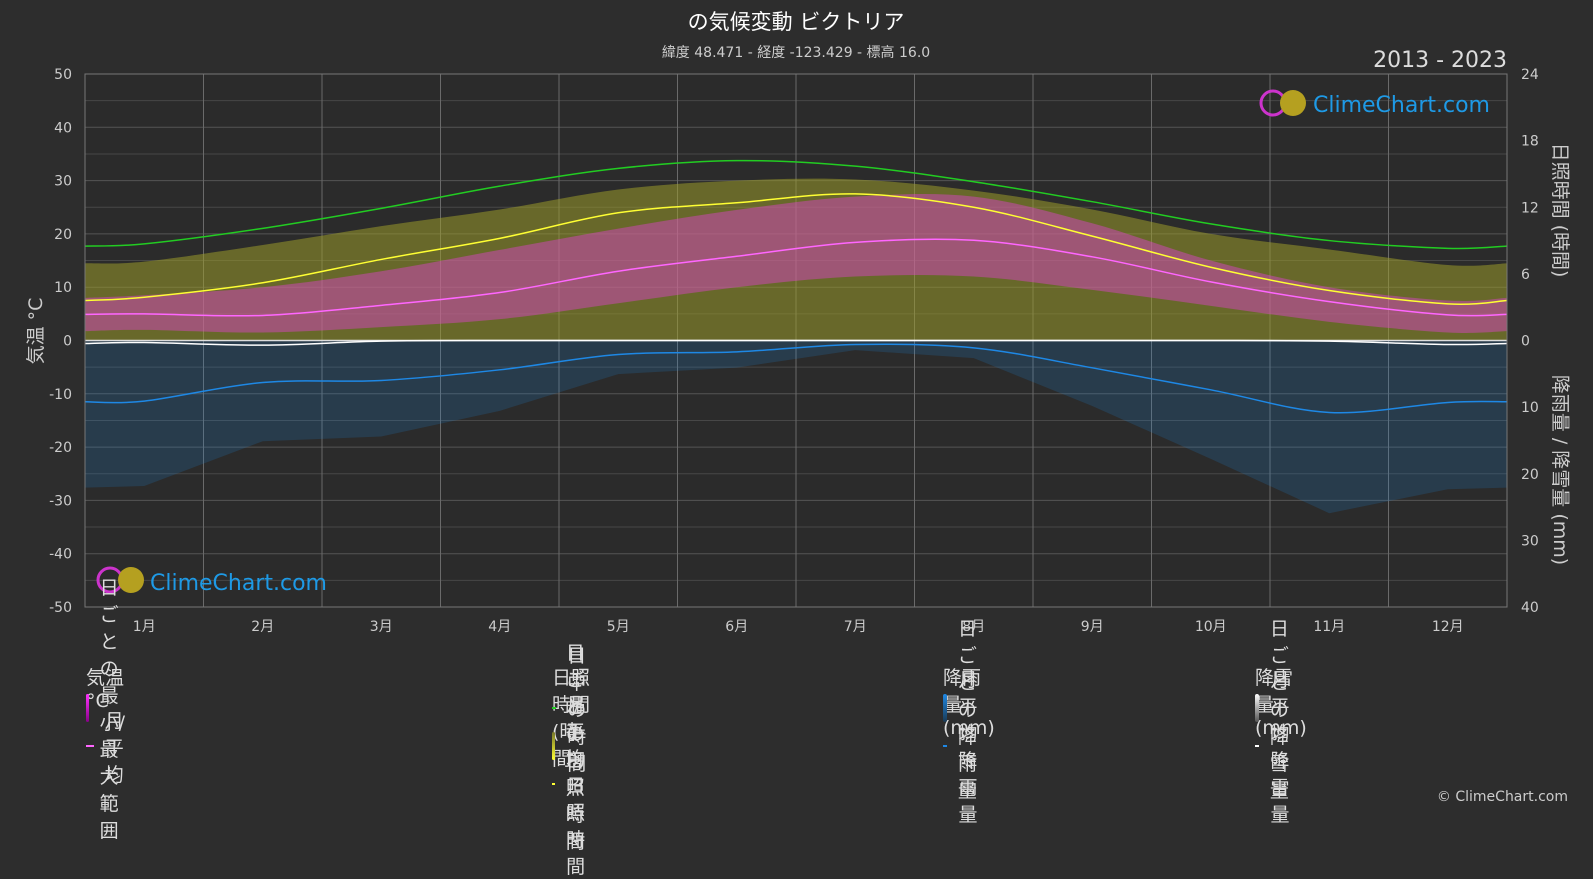  Describe the element at coordinates (1560, 470) in the screenshot. I see `right-bottom-axis-label: 降雨量 / 降雪量 (mm)` at that location.